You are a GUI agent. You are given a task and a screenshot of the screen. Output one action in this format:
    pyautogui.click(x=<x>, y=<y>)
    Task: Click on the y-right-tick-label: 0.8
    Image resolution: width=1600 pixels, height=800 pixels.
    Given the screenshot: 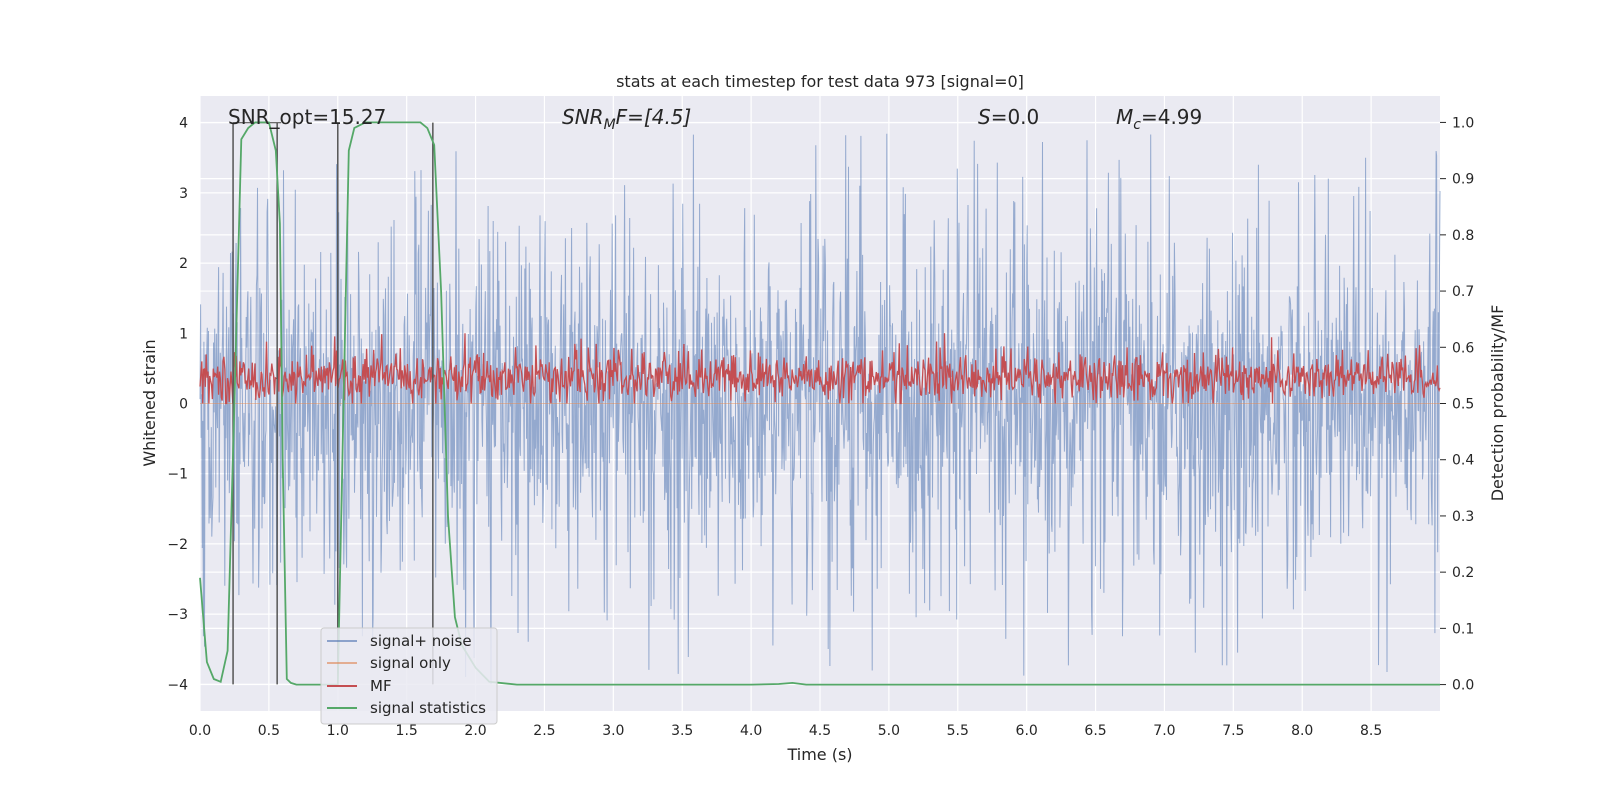 What is the action you would take?
    pyautogui.click(x=1463, y=236)
    